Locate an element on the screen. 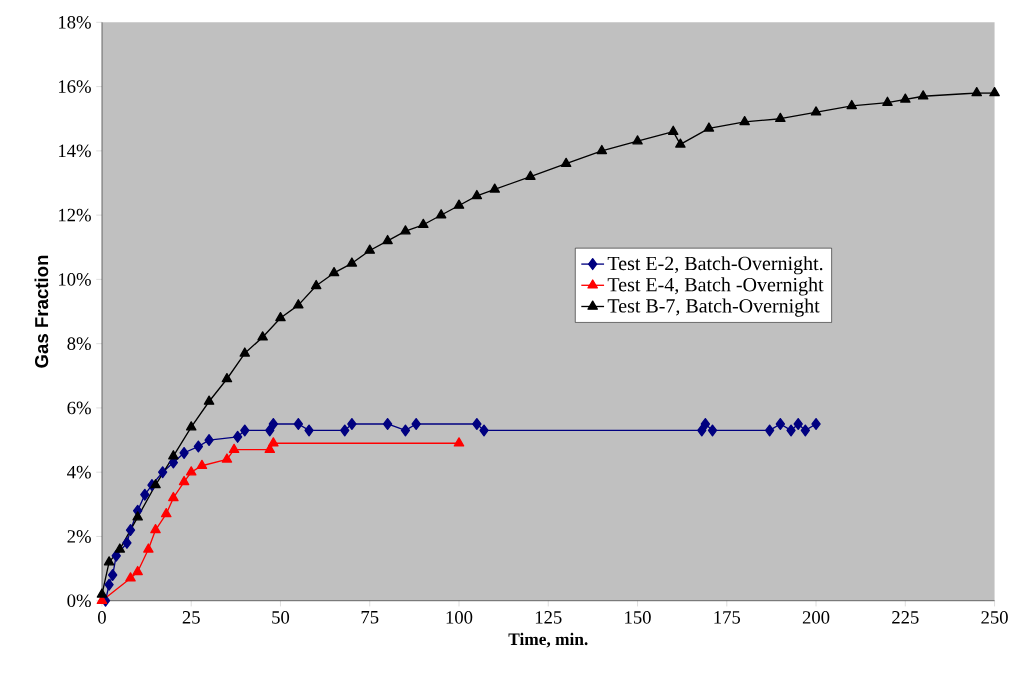 This screenshot has width=1013, height=684. x-tick-label: 125 is located at coordinates (548, 617).